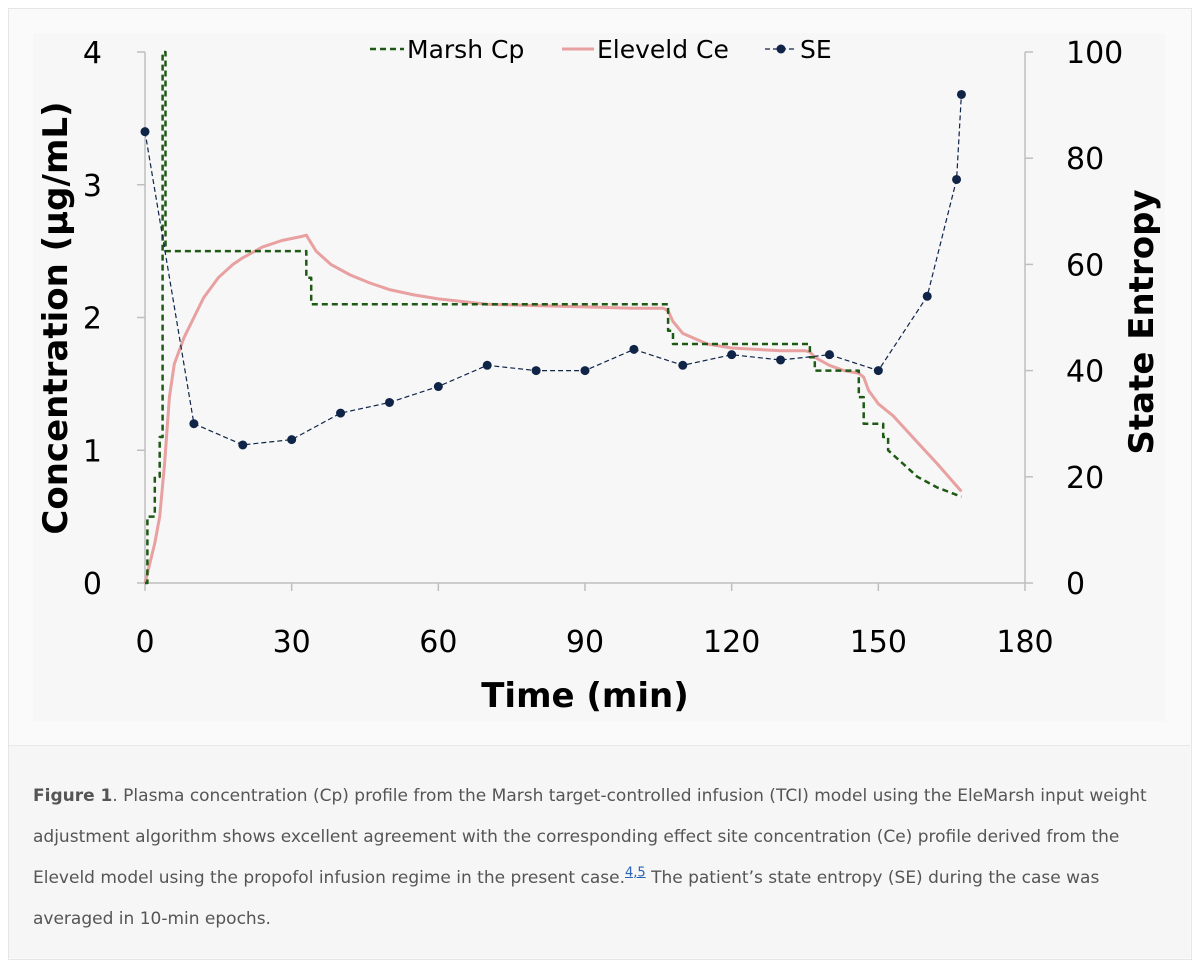 This screenshot has width=1200, height=968. Describe the element at coordinates (816, 49) in the screenshot. I see `legend-se-label: SE` at that location.